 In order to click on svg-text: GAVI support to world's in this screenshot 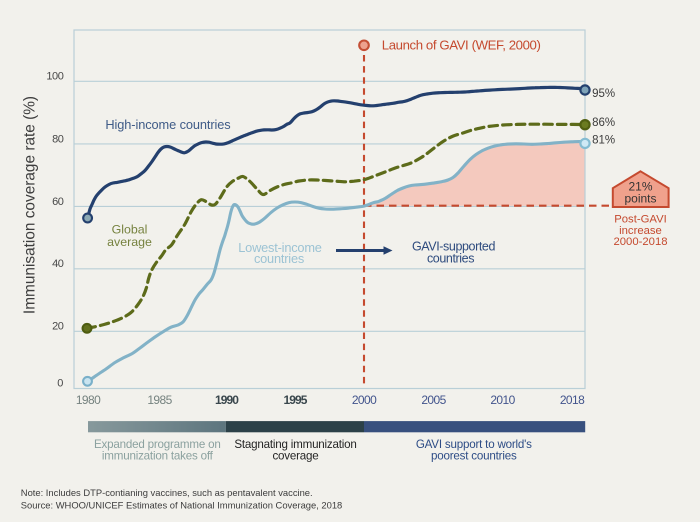, I will do `click(474, 444)`.